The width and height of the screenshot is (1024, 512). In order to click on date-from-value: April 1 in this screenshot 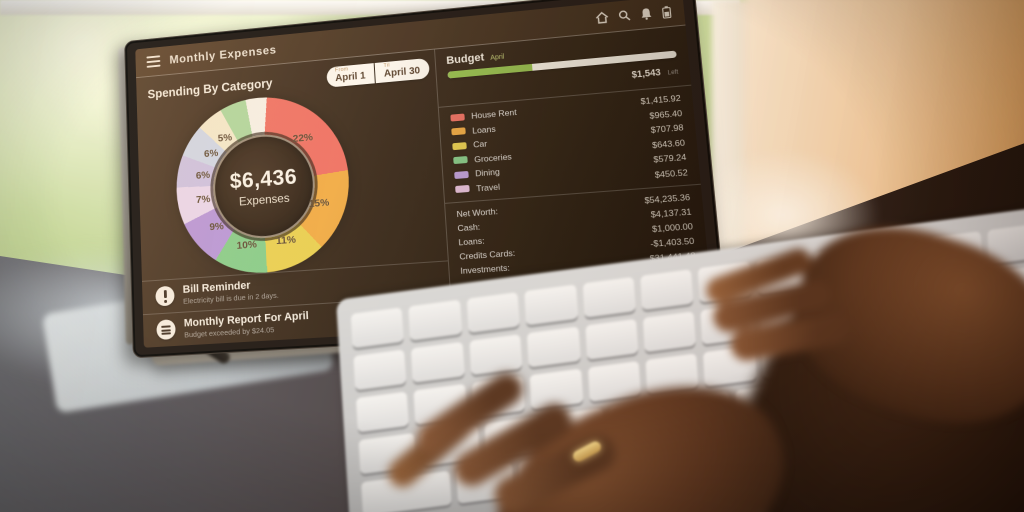, I will do `click(350, 77)`.